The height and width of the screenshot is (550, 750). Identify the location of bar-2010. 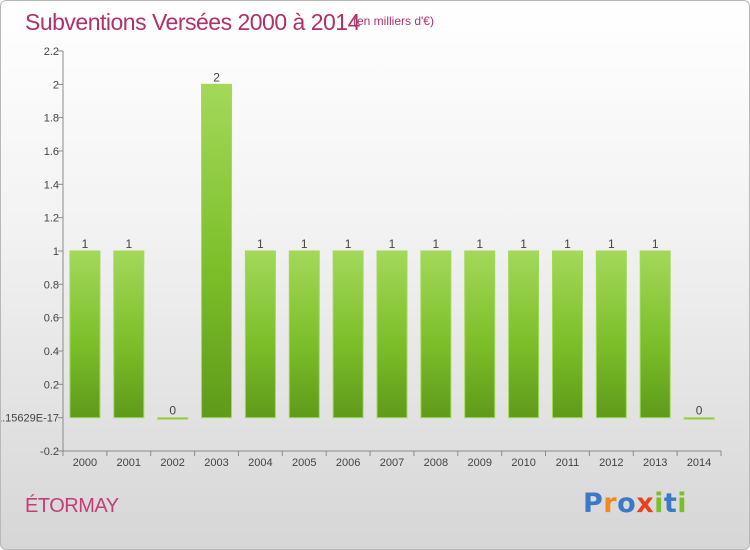
(524, 334).